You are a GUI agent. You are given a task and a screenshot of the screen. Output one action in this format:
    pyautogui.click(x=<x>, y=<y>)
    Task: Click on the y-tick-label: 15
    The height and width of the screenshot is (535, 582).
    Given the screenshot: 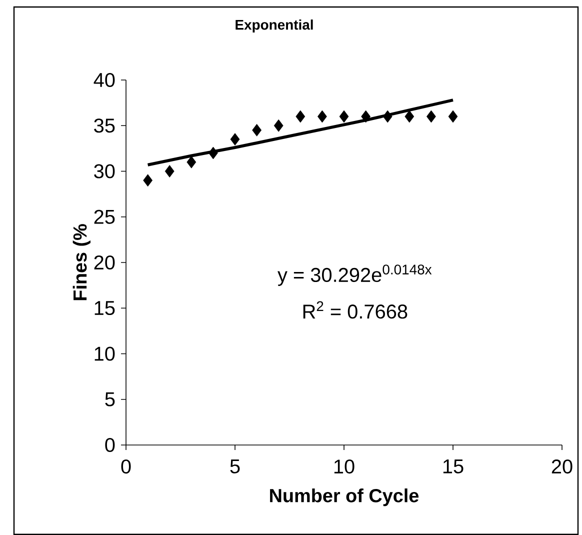 What is the action you would take?
    pyautogui.click(x=104, y=308)
    